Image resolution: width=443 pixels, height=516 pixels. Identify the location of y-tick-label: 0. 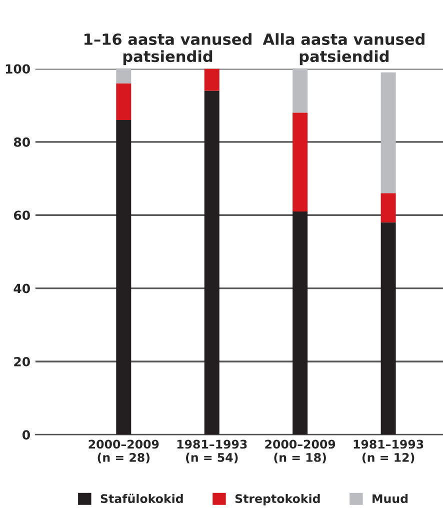
(26, 435).